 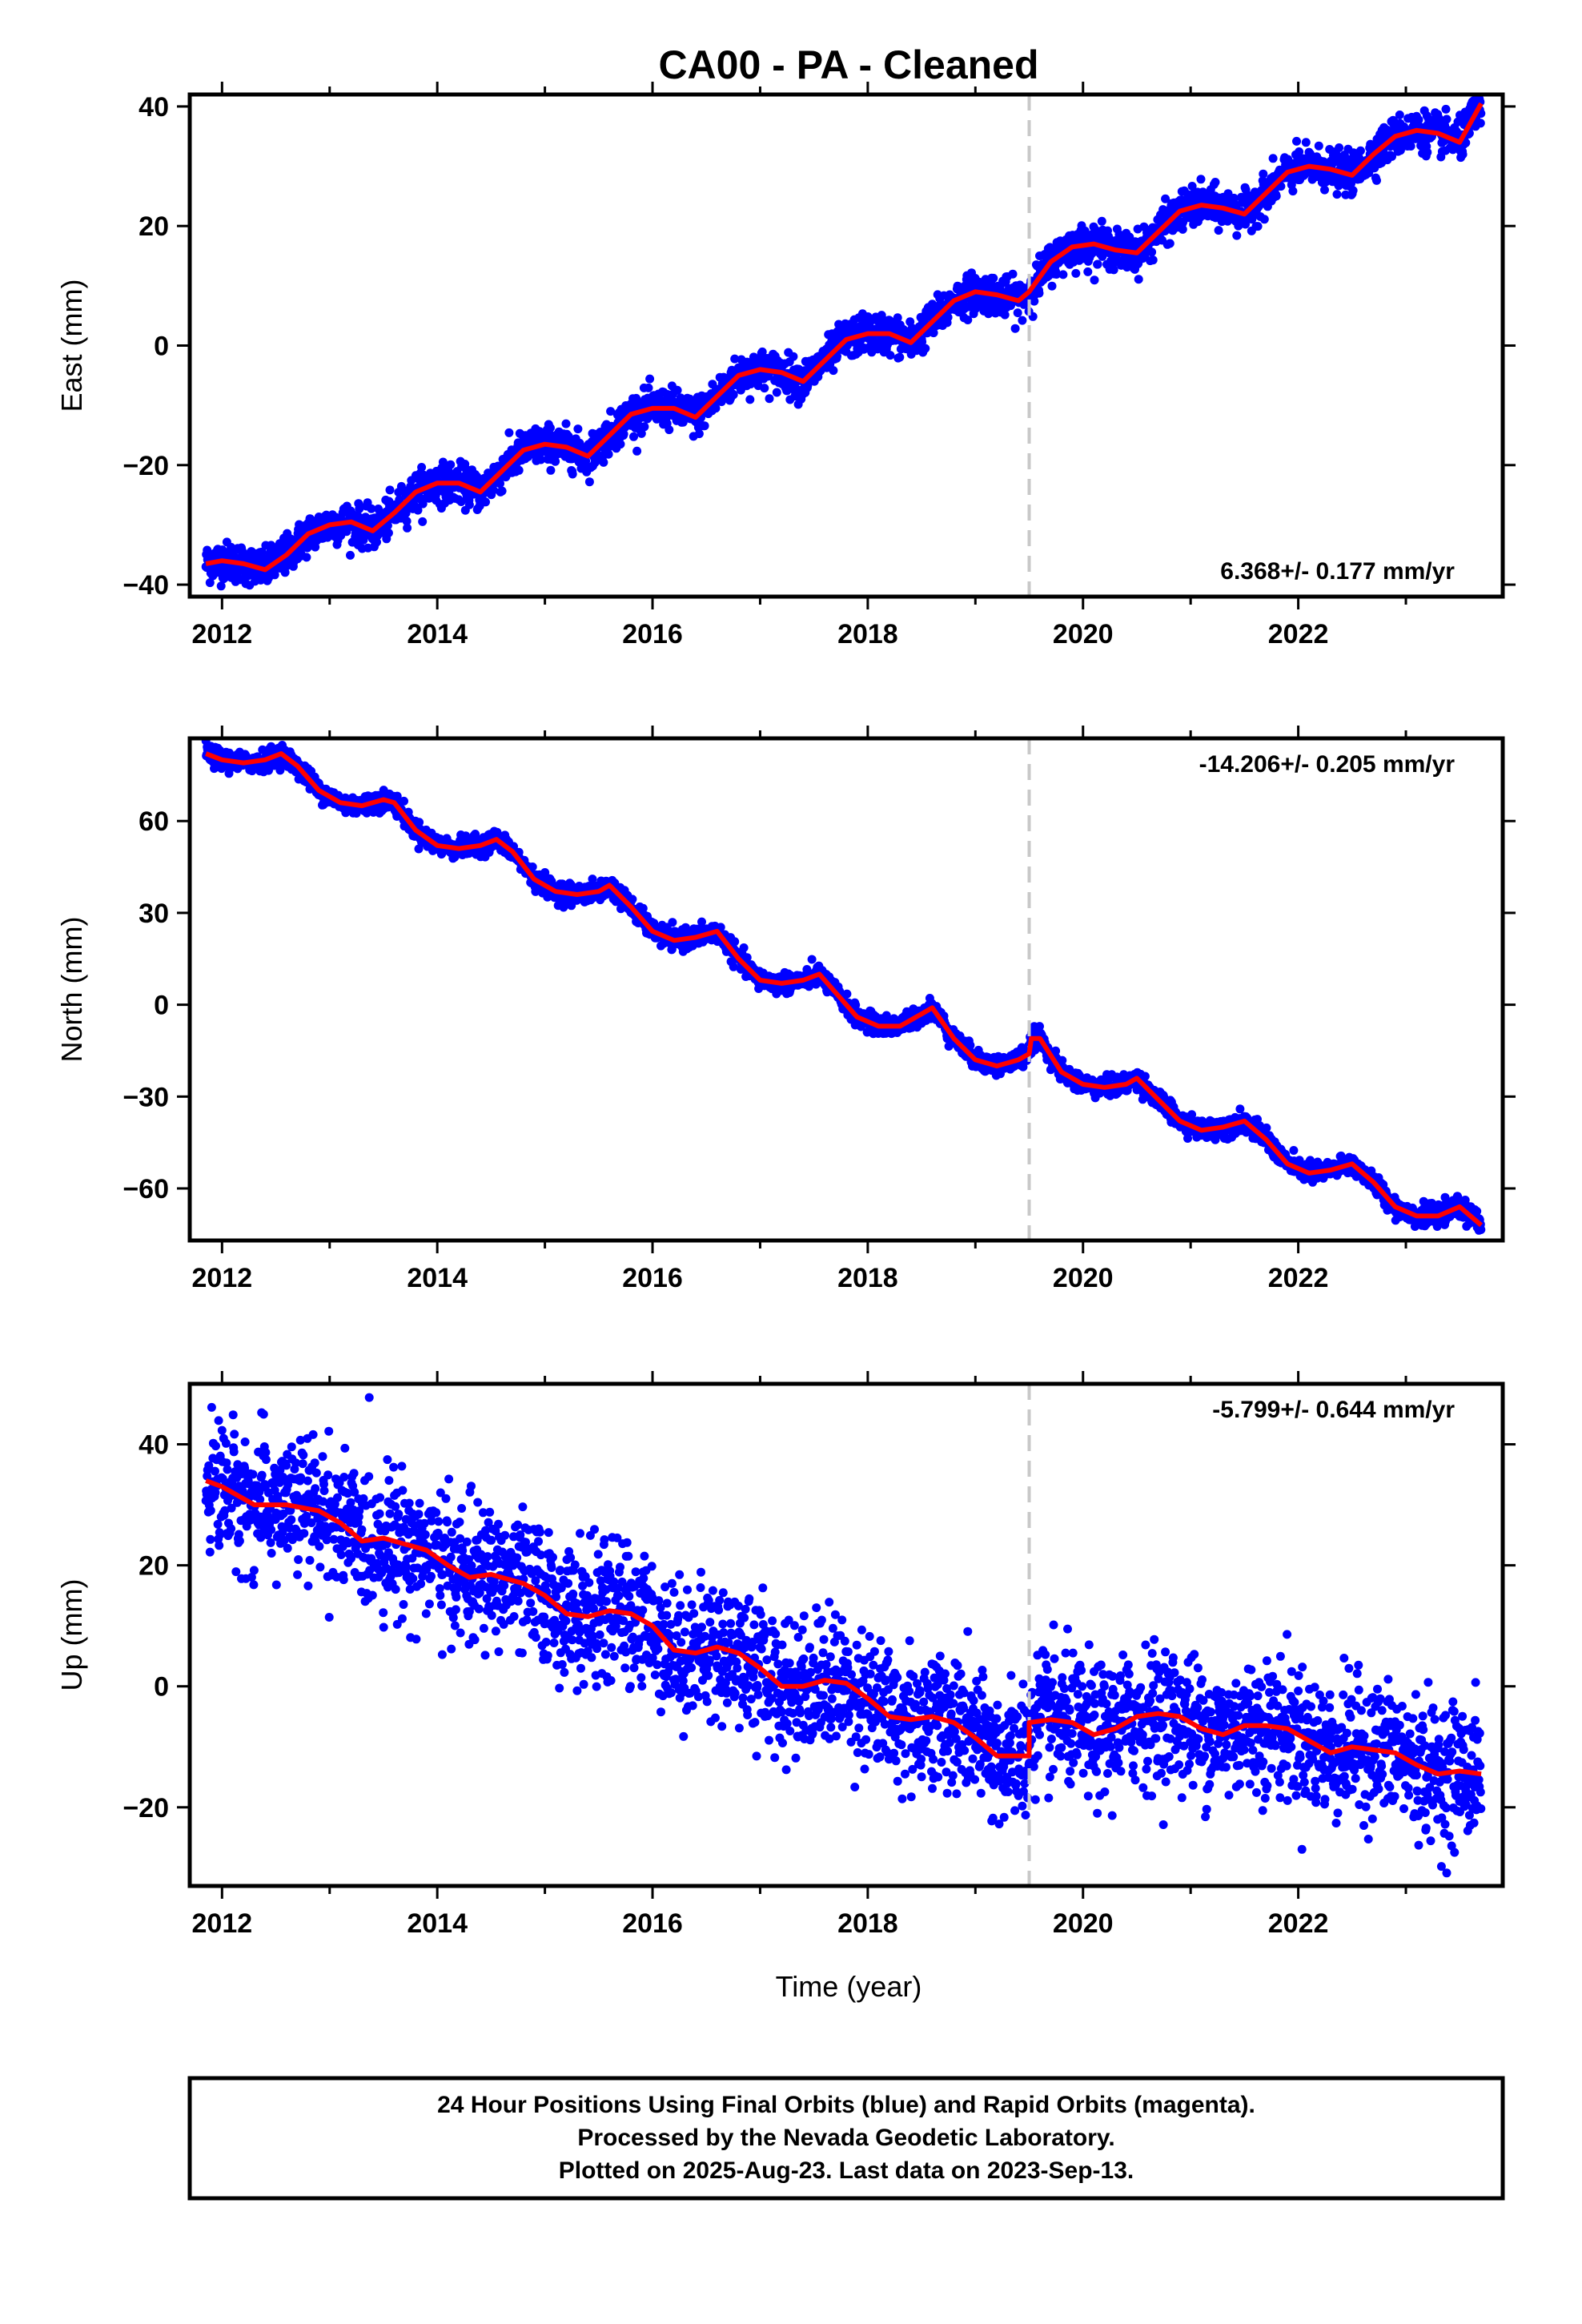 What do you see at coordinates (71, 345) in the screenshot?
I see `east-y-axis-label: East (mm)` at bounding box center [71, 345].